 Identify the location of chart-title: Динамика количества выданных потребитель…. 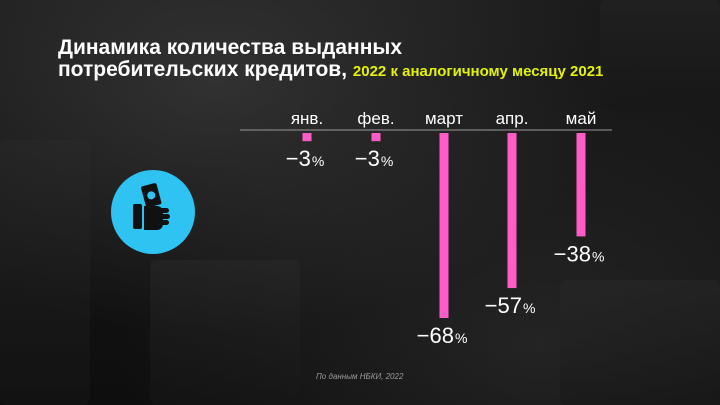
(330, 60).